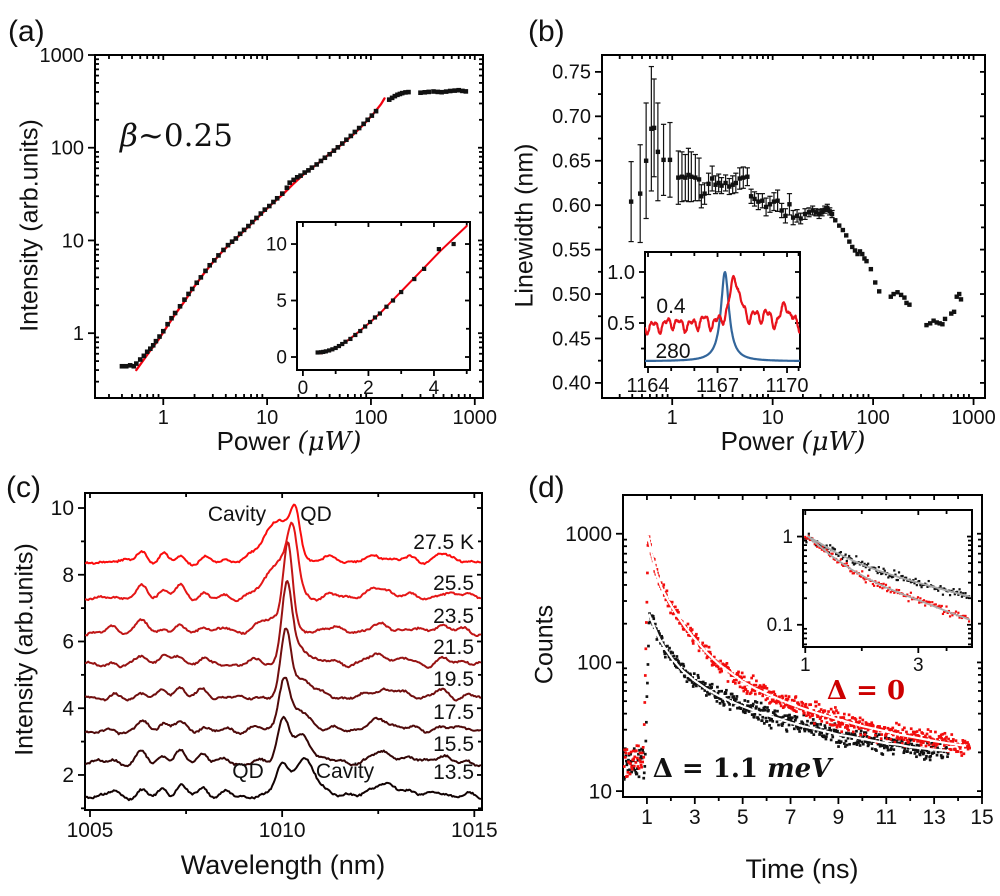 The height and width of the screenshot is (896, 1000). What do you see at coordinates (742, 769) in the screenshot?
I see `delta-detuned-annotation: Δ = 1.1 meV` at bounding box center [742, 769].